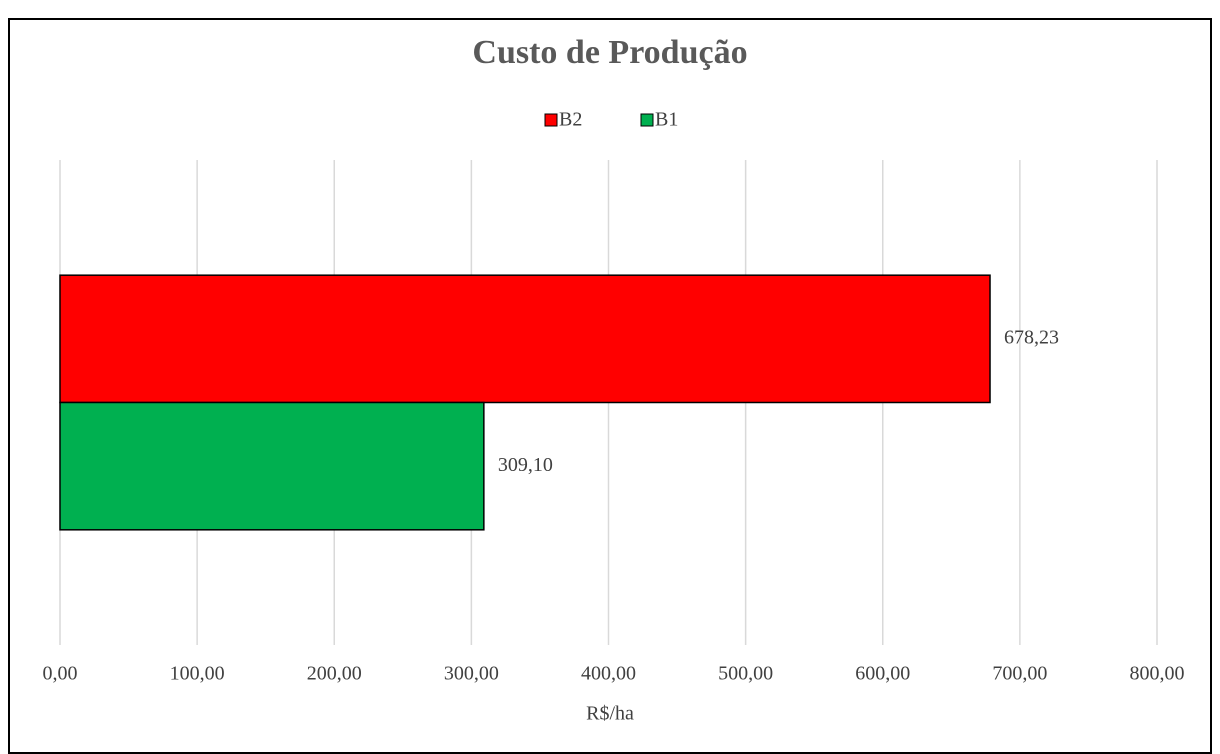 Image resolution: width=1220 pixels, height=754 pixels. What do you see at coordinates (60, 674) in the screenshot?
I see `x-tick-label: 0,00` at bounding box center [60, 674].